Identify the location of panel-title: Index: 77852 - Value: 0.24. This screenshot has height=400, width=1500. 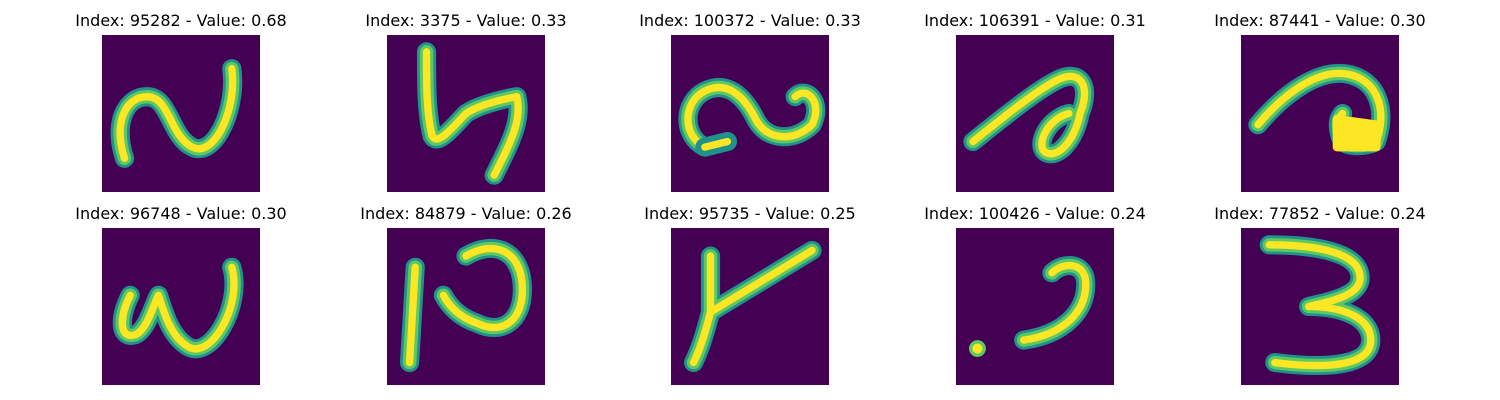
(1320, 213).